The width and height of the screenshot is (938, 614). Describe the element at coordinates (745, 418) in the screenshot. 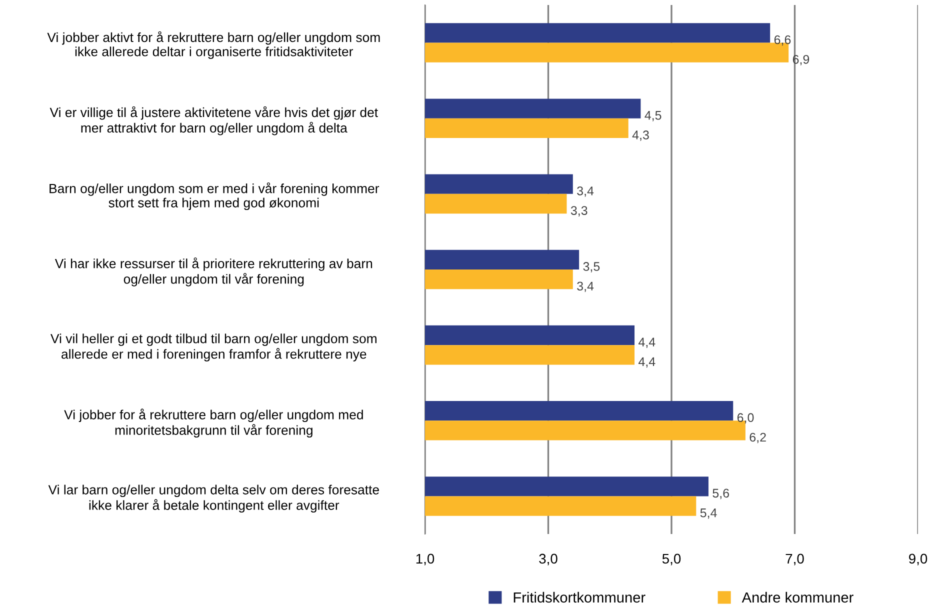

I see `data-label: 6,0` at that location.